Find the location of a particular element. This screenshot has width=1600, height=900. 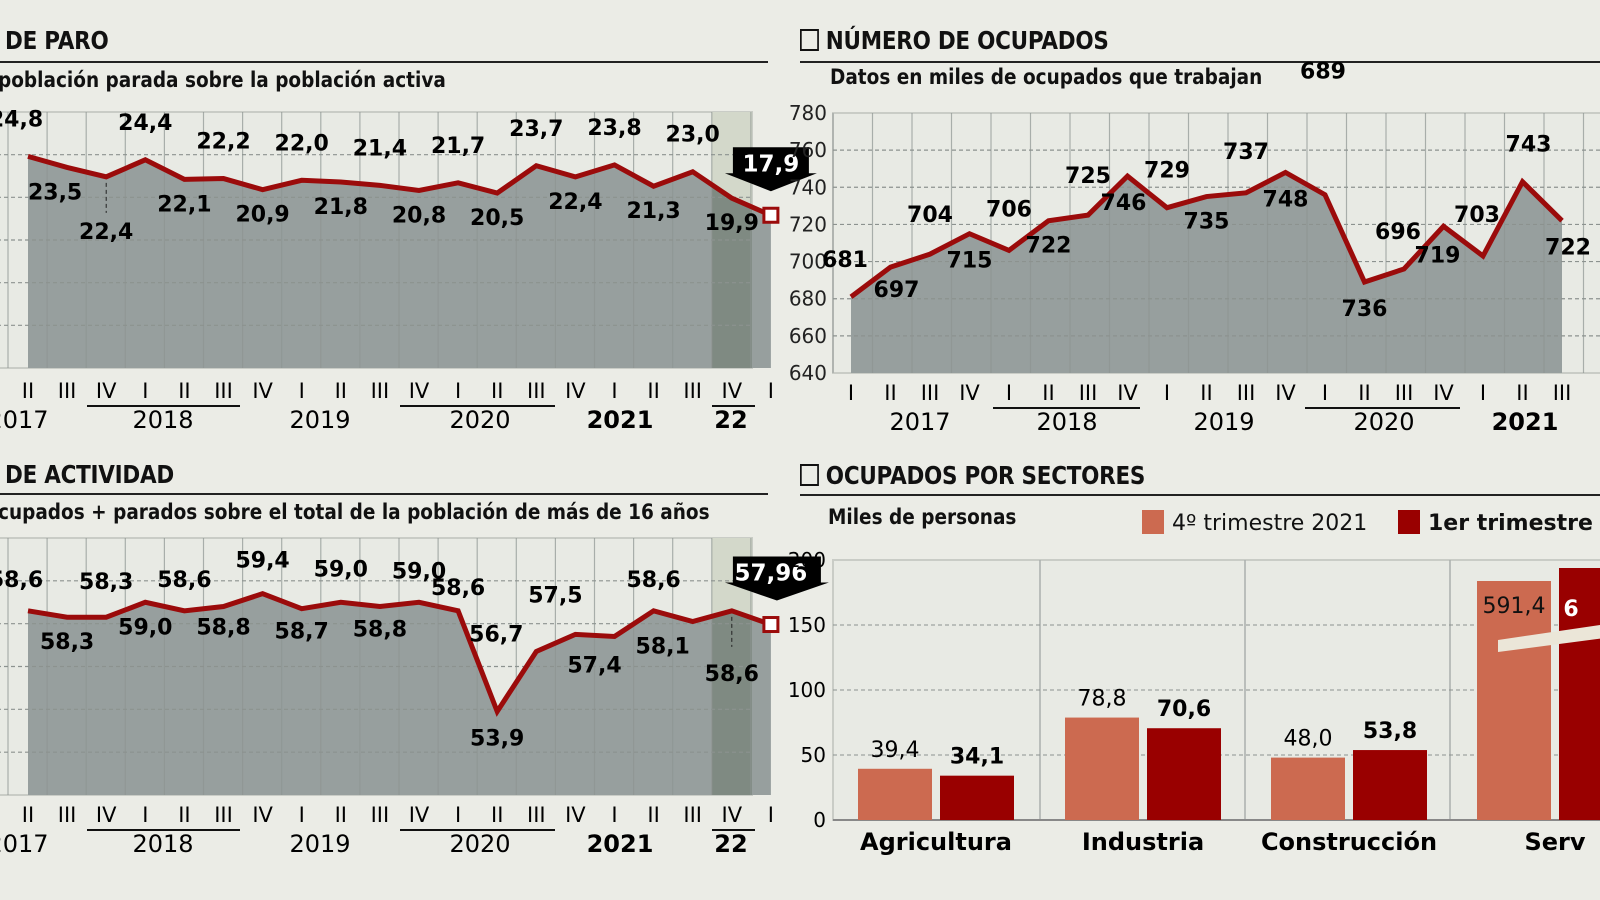

data-label: 78,8 is located at coordinates (1102, 699).